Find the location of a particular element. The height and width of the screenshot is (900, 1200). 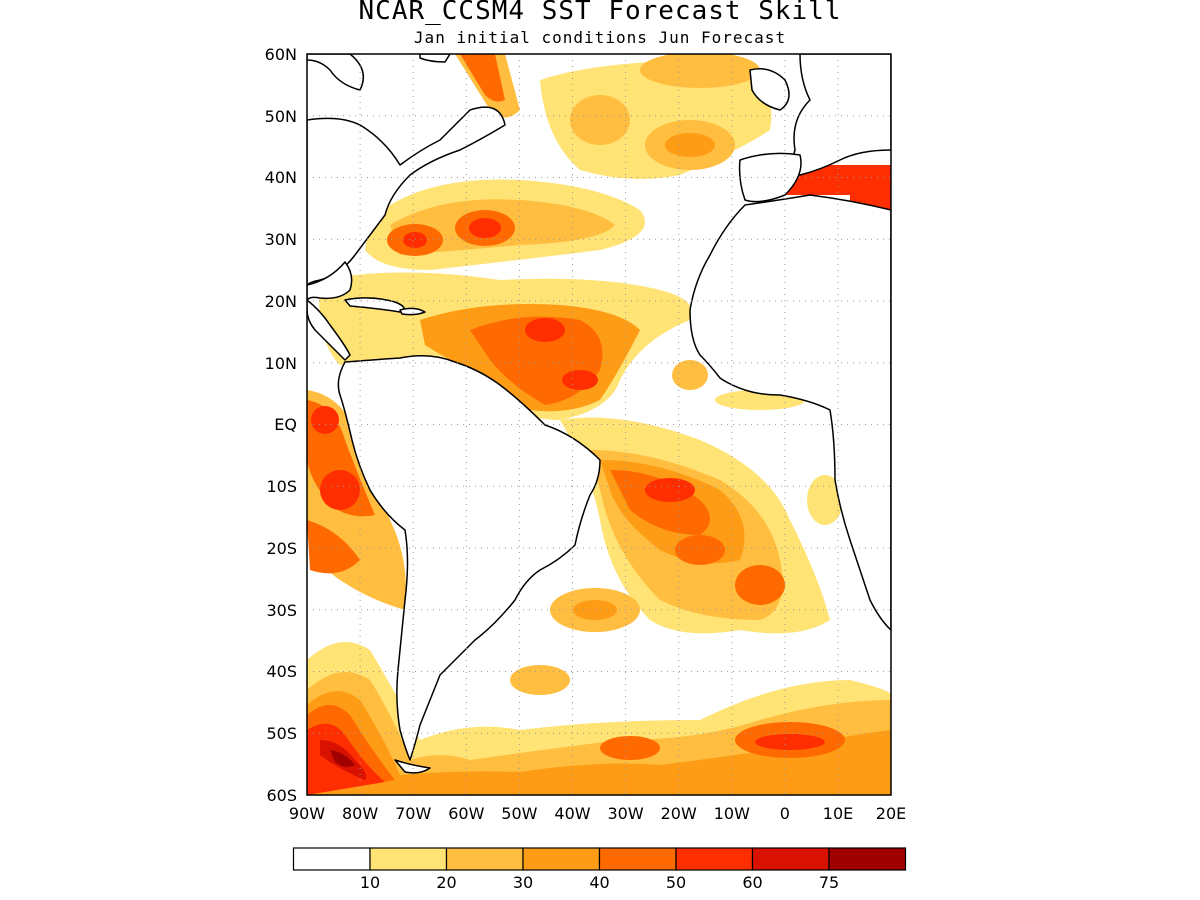

lon-label: 40W is located at coordinates (572, 813).